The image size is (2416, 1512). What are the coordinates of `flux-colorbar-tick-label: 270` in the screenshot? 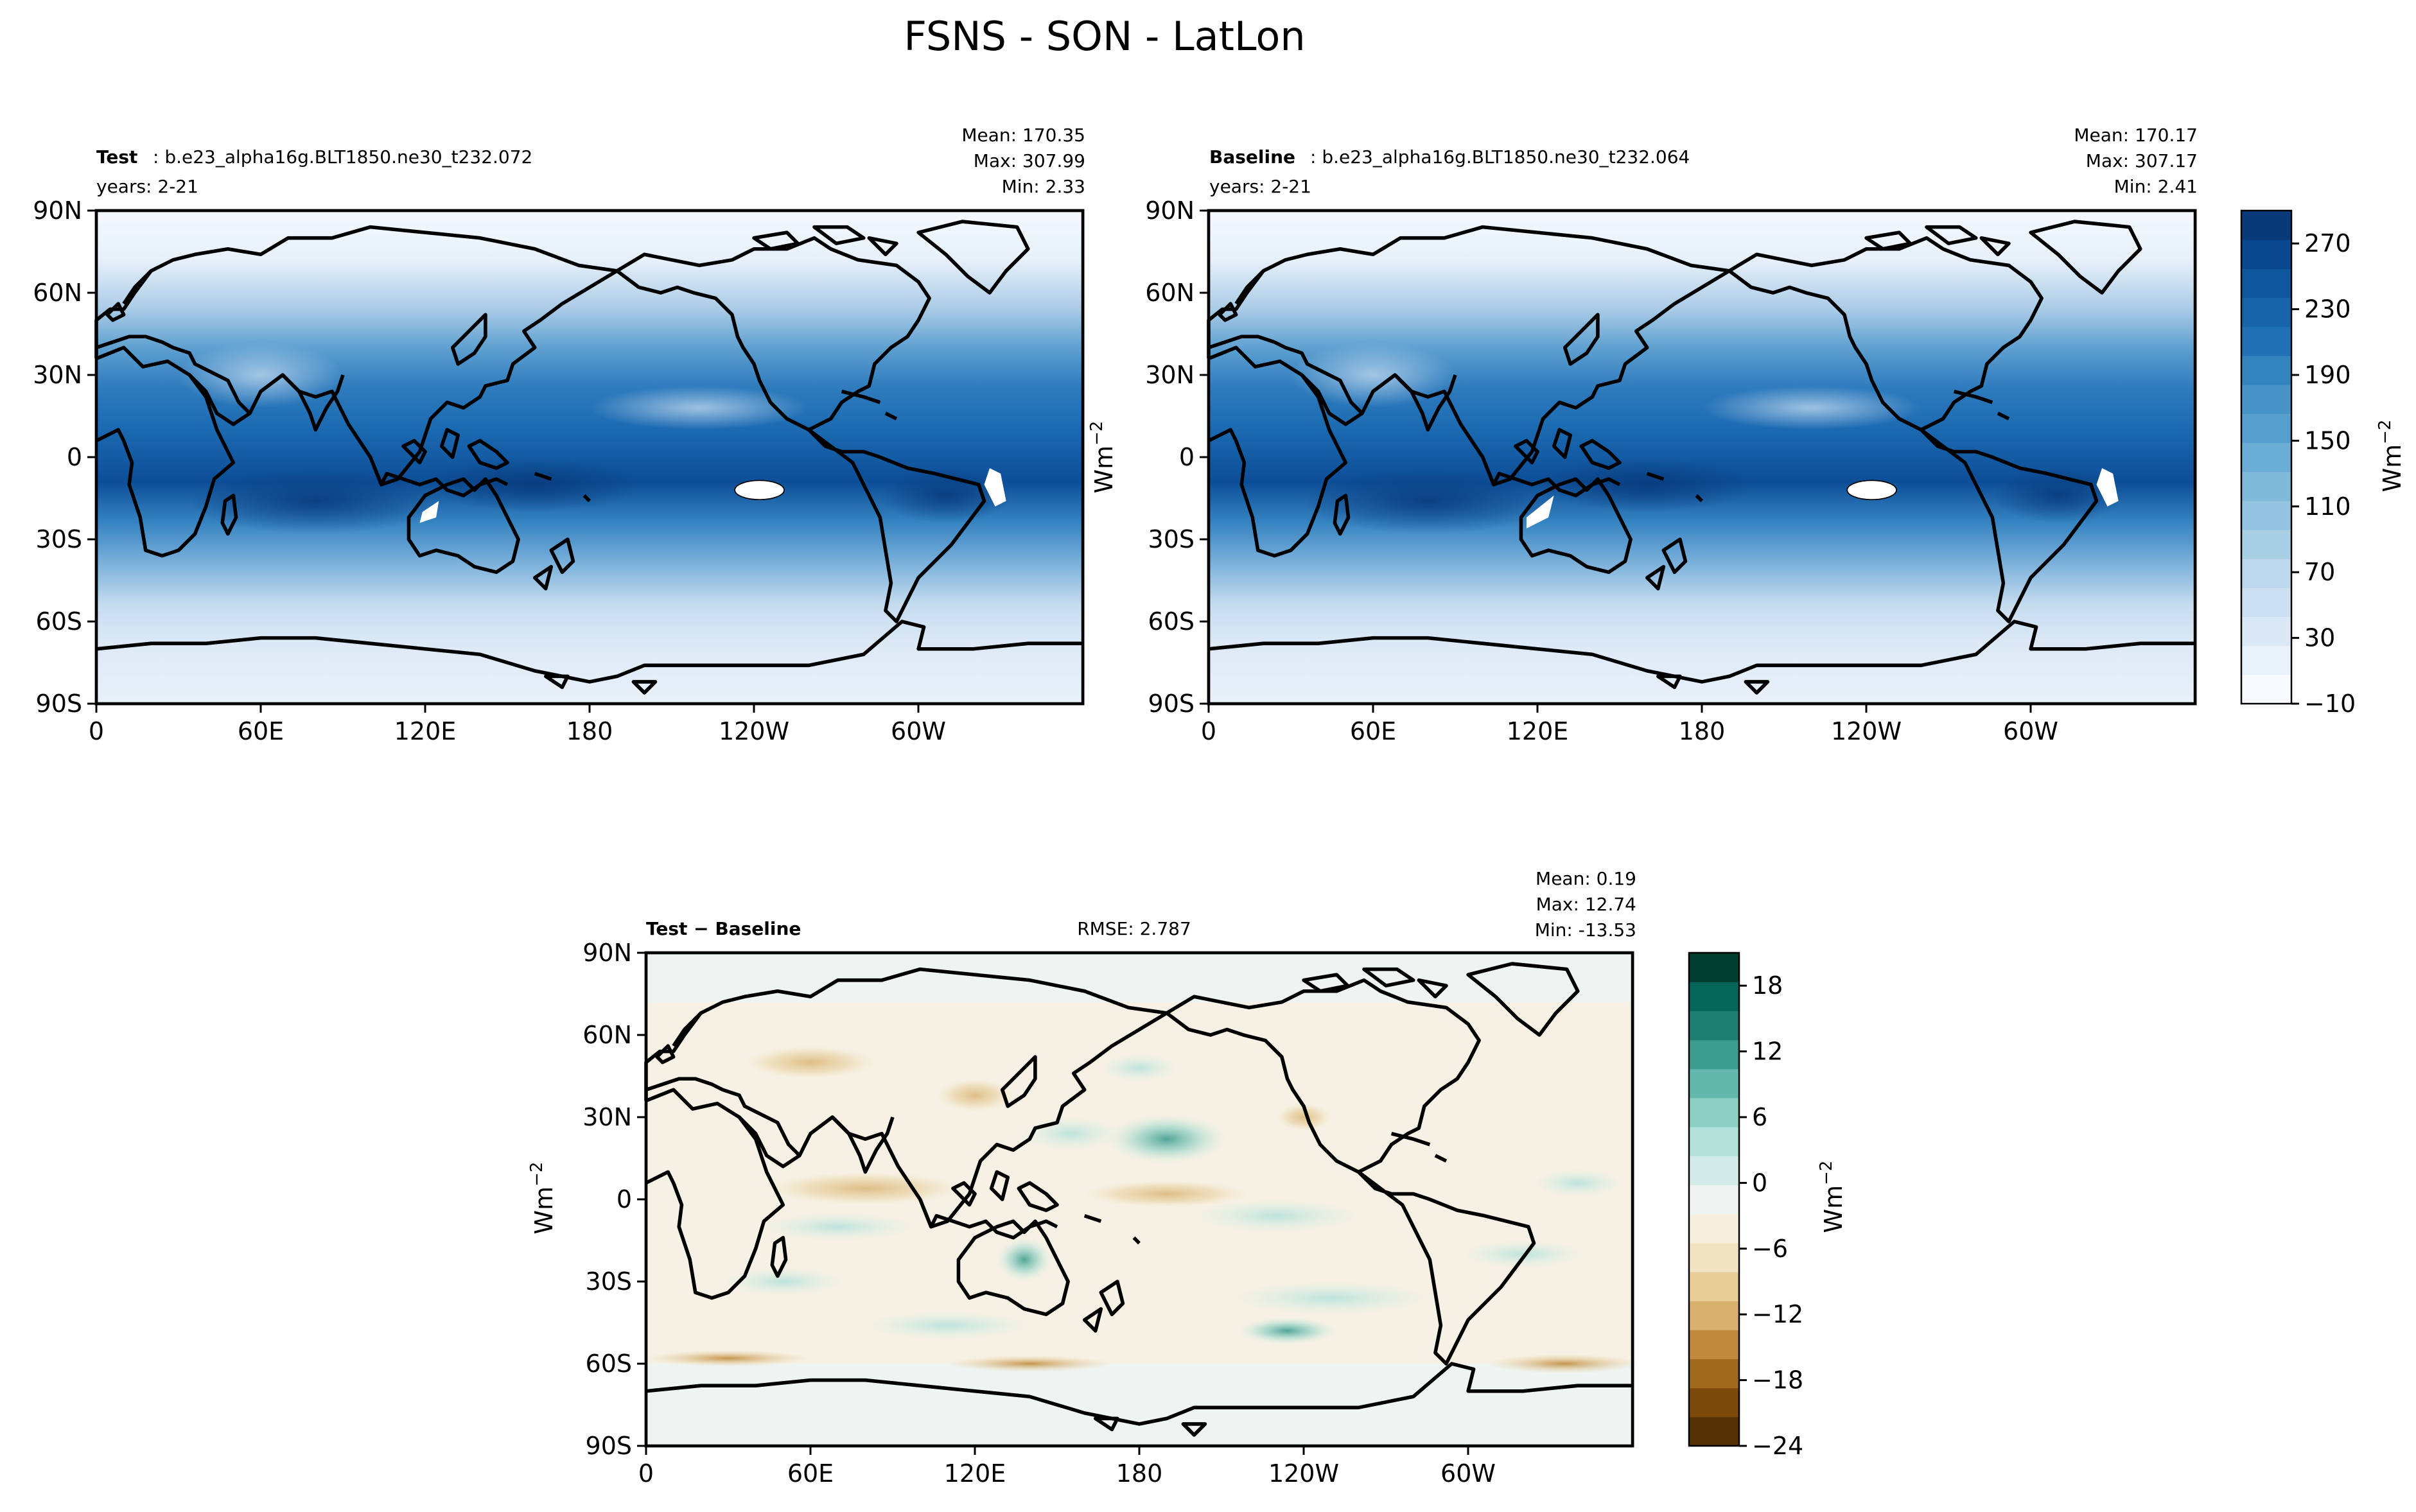 It's located at (2327, 243).